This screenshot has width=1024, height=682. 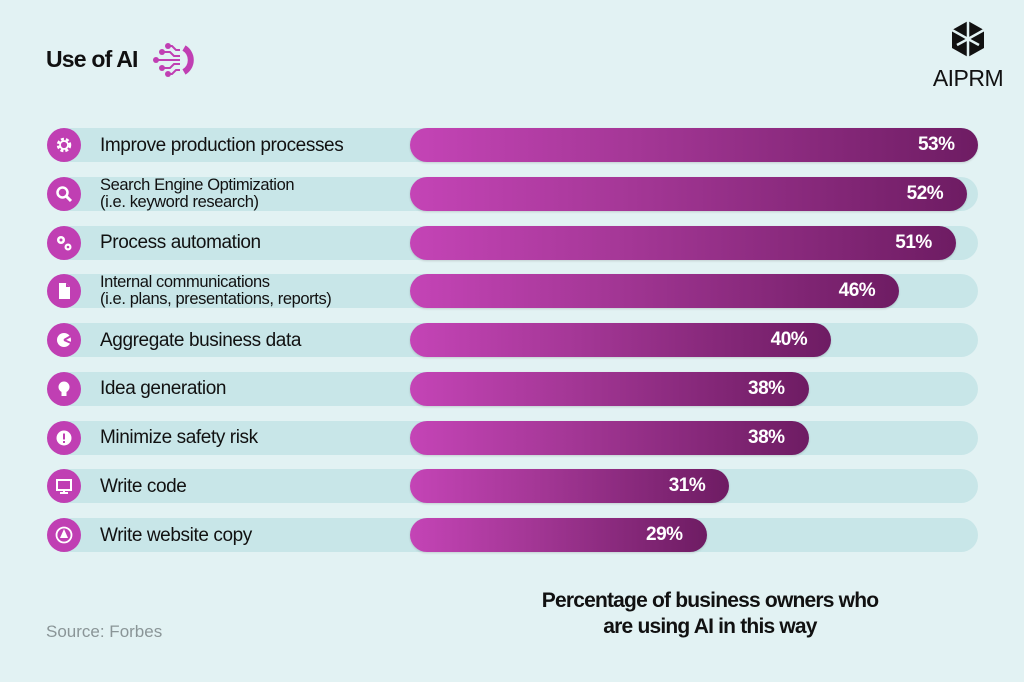 I want to click on category-line-2: (i.e. plans, presentations, reports), so click(x=216, y=299).